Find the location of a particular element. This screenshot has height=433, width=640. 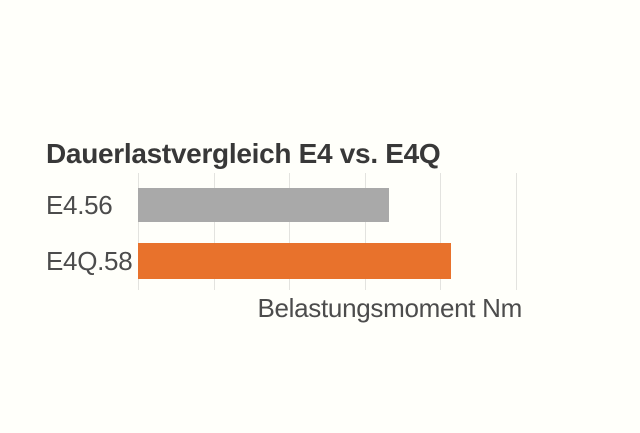

chart-title: Dauerlastvergleich E4 vs. E4Q is located at coordinates (243, 153).